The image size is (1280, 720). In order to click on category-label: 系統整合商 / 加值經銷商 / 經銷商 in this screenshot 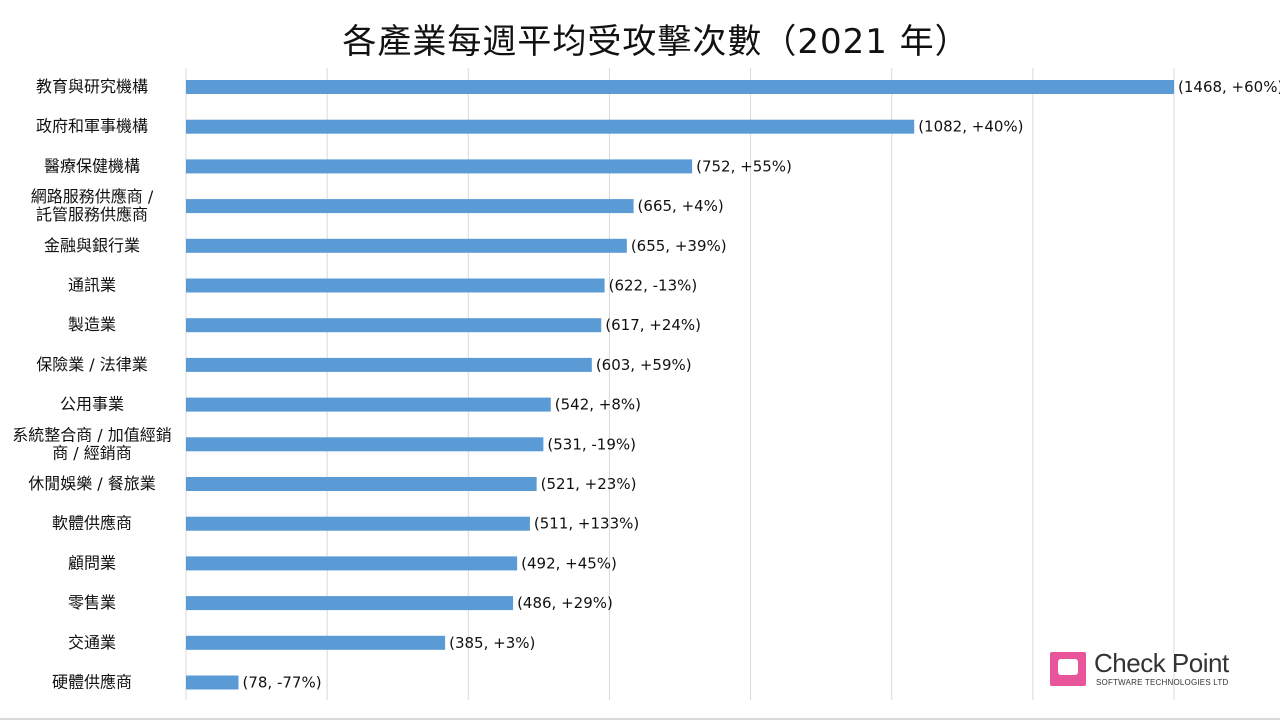, I will do `click(92, 443)`.